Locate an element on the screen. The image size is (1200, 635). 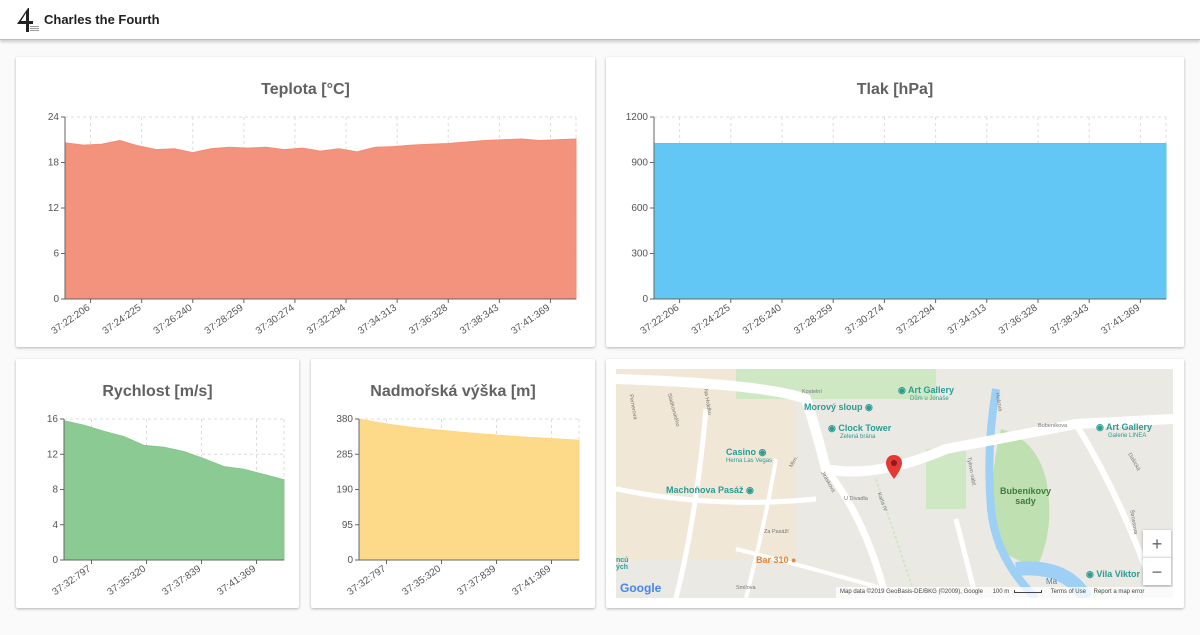
pressure-chart-title: Tlak [hPa] is located at coordinates (895, 89).